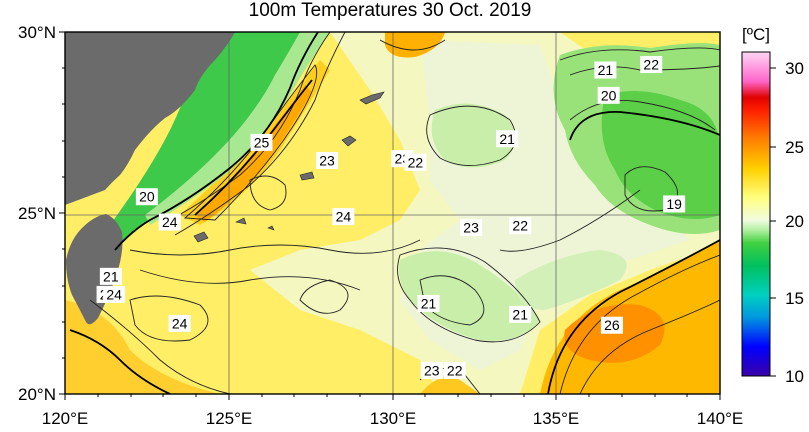 The width and height of the screenshot is (809, 432). I want to click on contour-label-text: 26, so click(612, 325).